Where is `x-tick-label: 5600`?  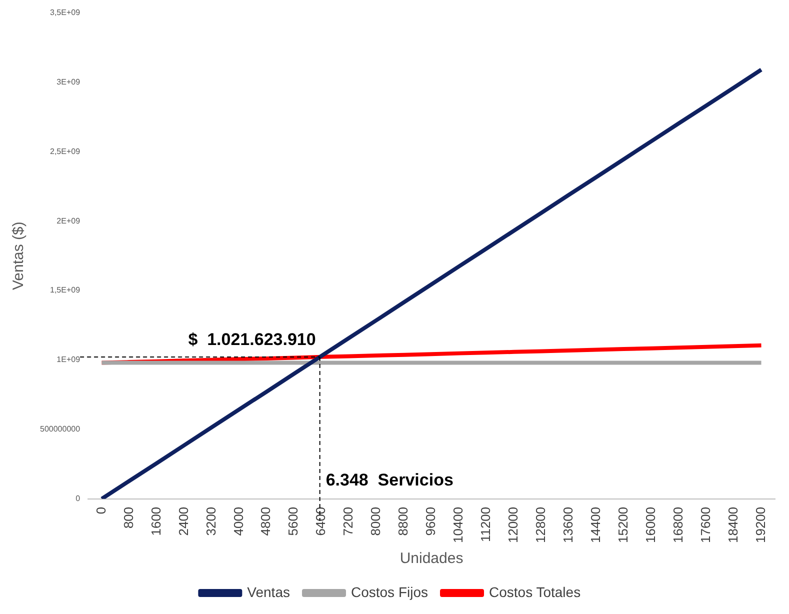 x-tick-label: 5600 is located at coordinates (293, 521).